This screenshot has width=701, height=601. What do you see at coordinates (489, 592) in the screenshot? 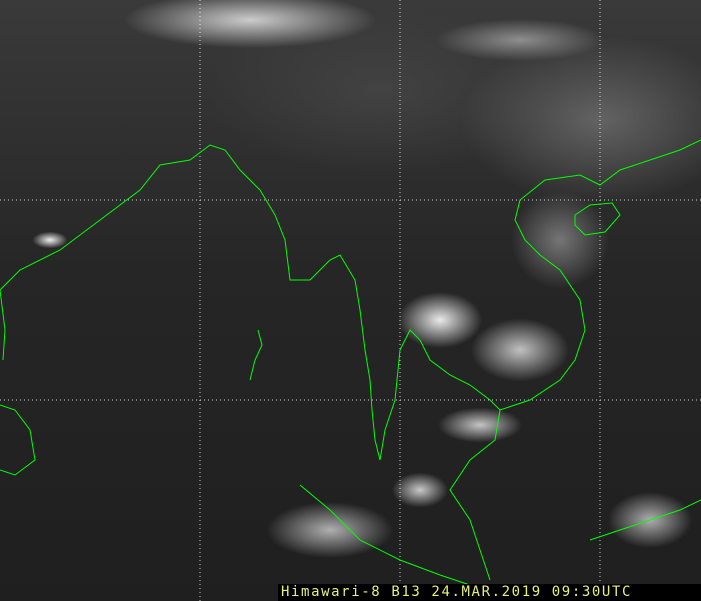
I see `image-caption: Himawari-8 B13 24.MAR.2019 09:30UTC` at bounding box center [489, 592].